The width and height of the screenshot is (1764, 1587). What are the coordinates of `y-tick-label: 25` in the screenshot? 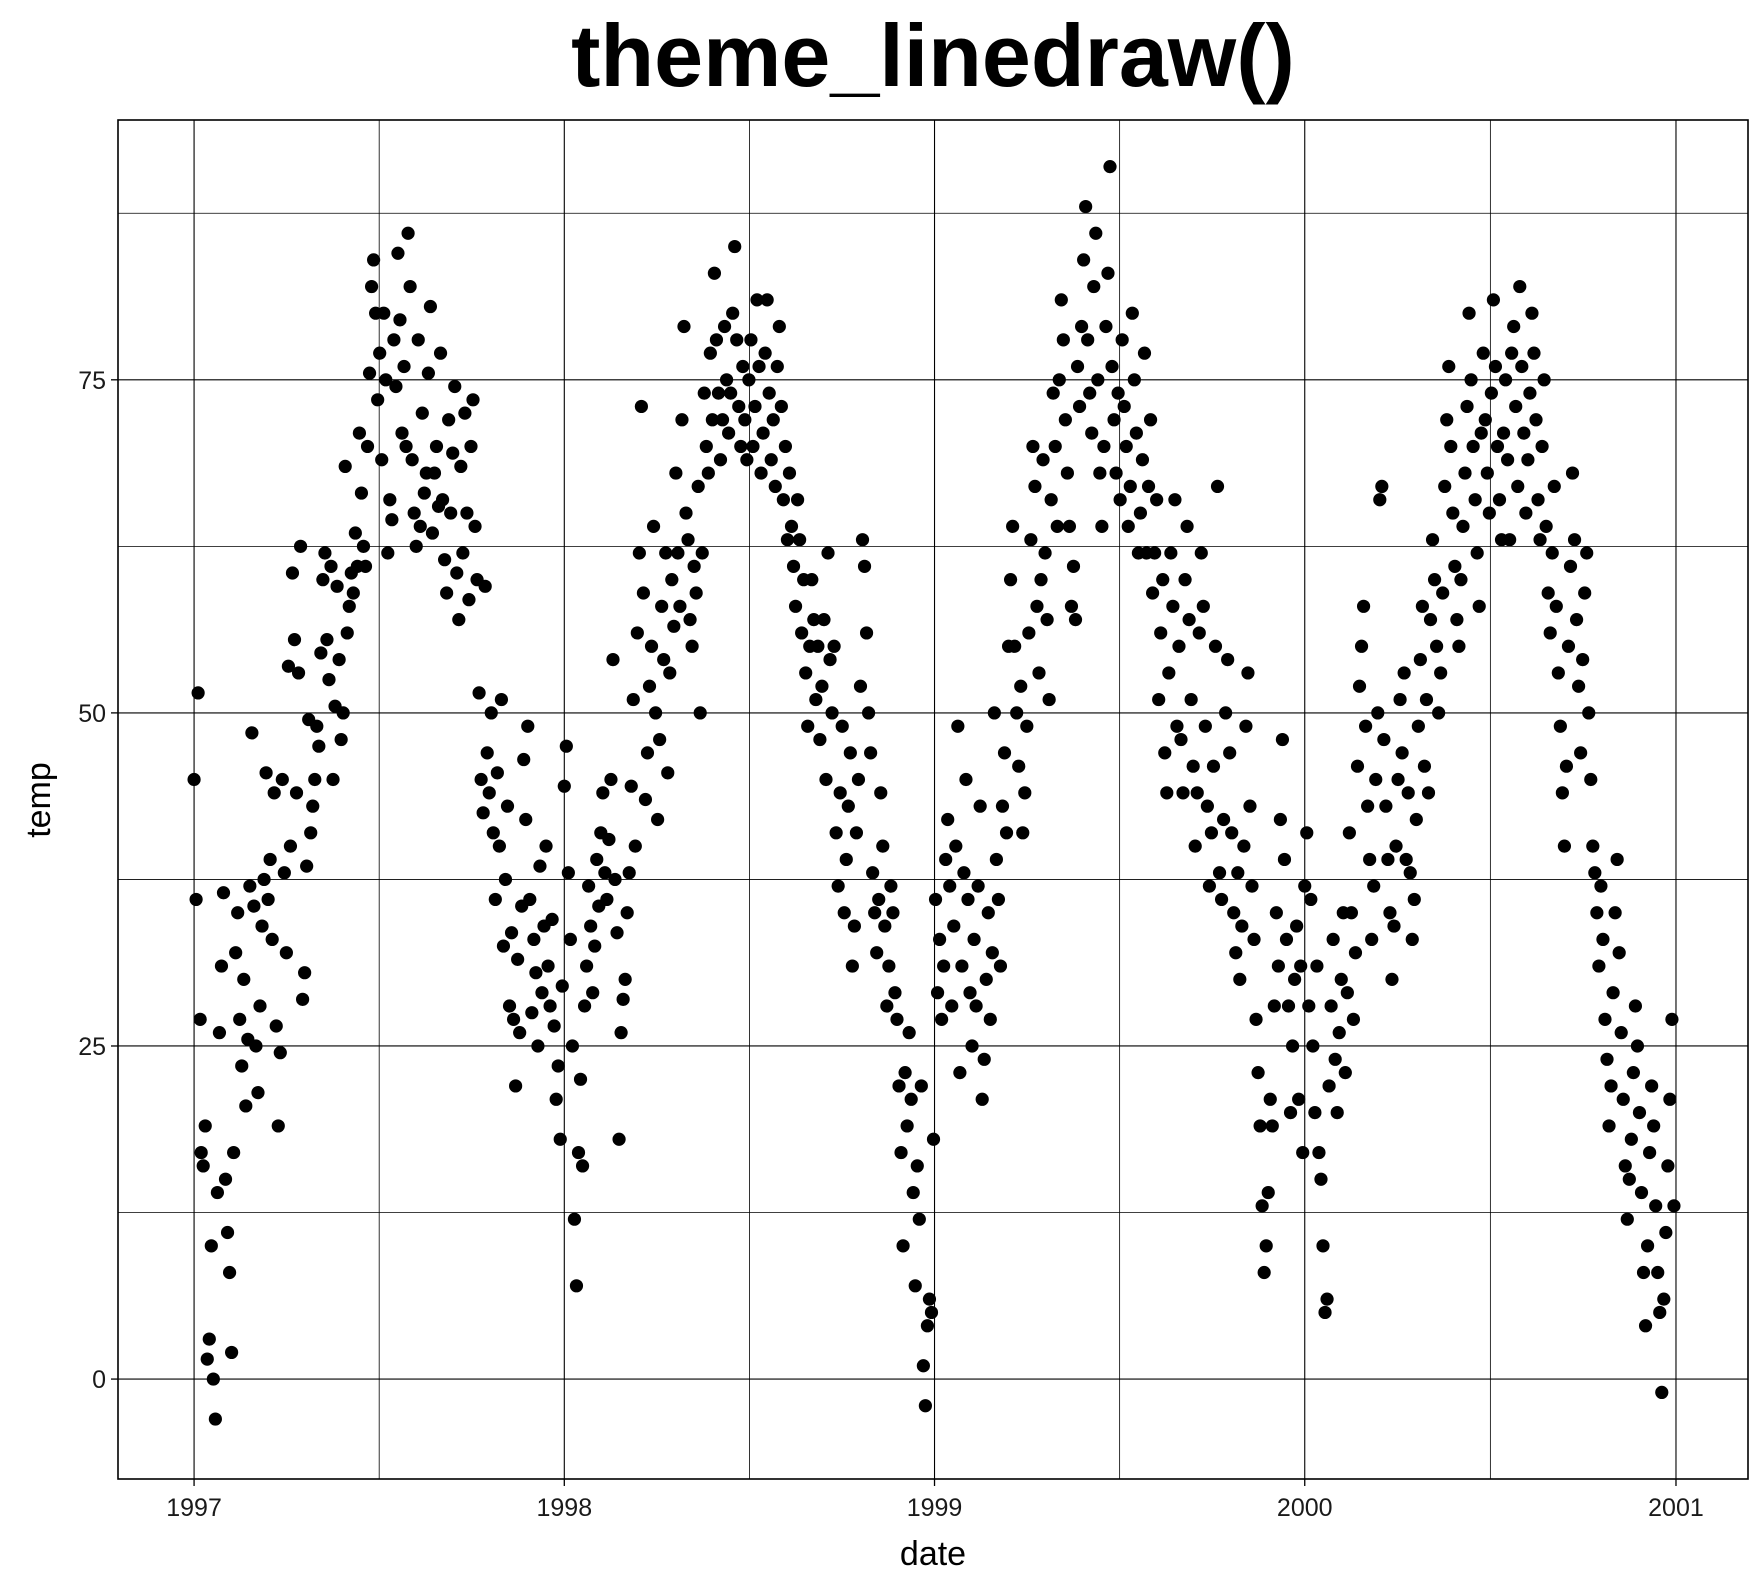 It's located at (92, 1047).